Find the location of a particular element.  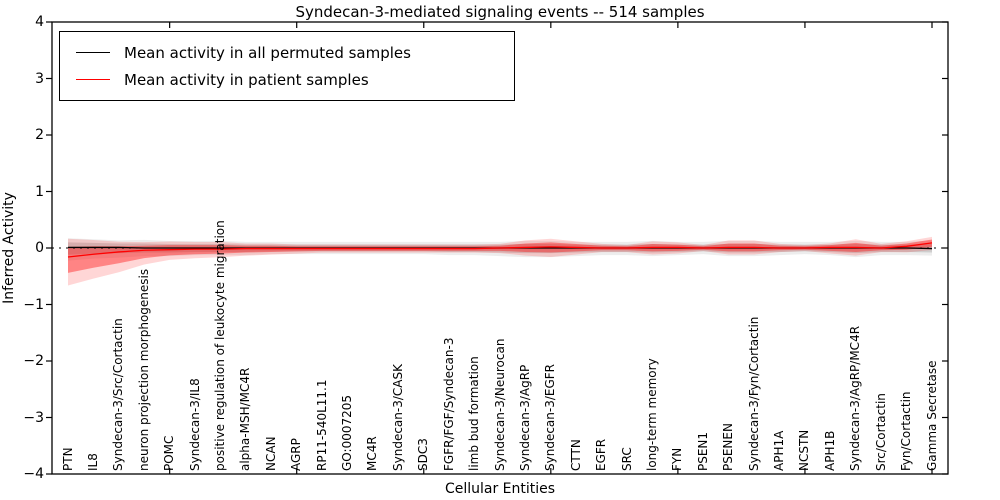

legend-entry-permuted: Mean activity in all permuted samples is located at coordinates (287, 52).